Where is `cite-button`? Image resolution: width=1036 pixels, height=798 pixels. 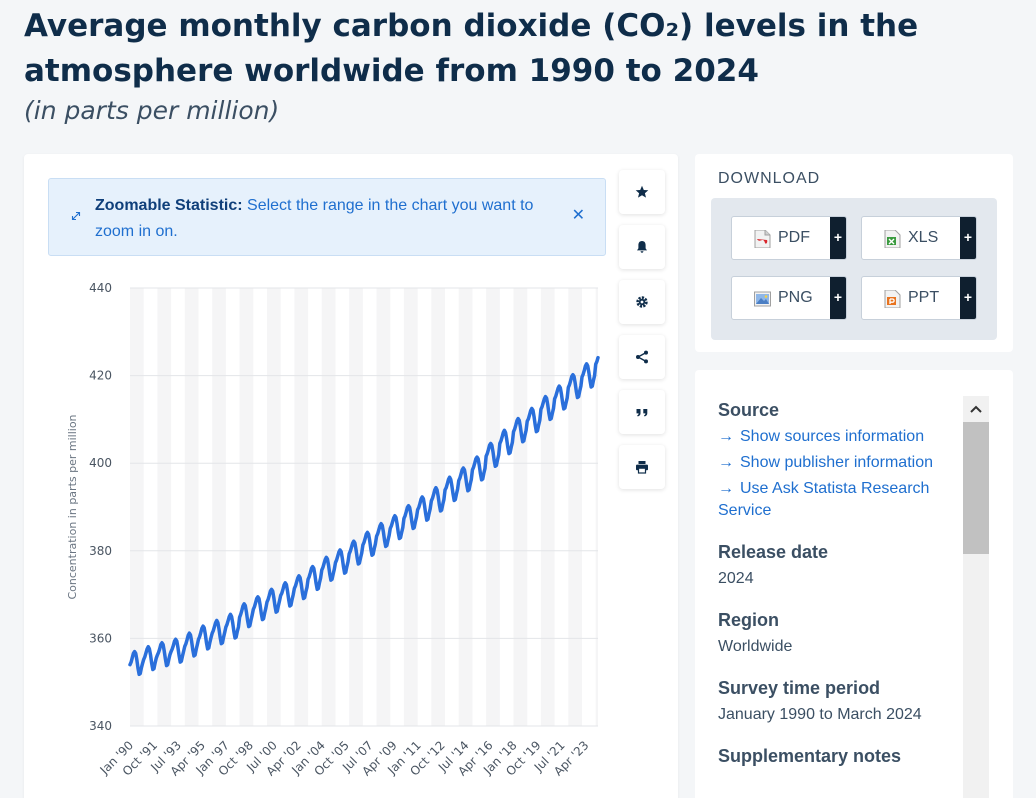 cite-button is located at coordinates (642, 412).